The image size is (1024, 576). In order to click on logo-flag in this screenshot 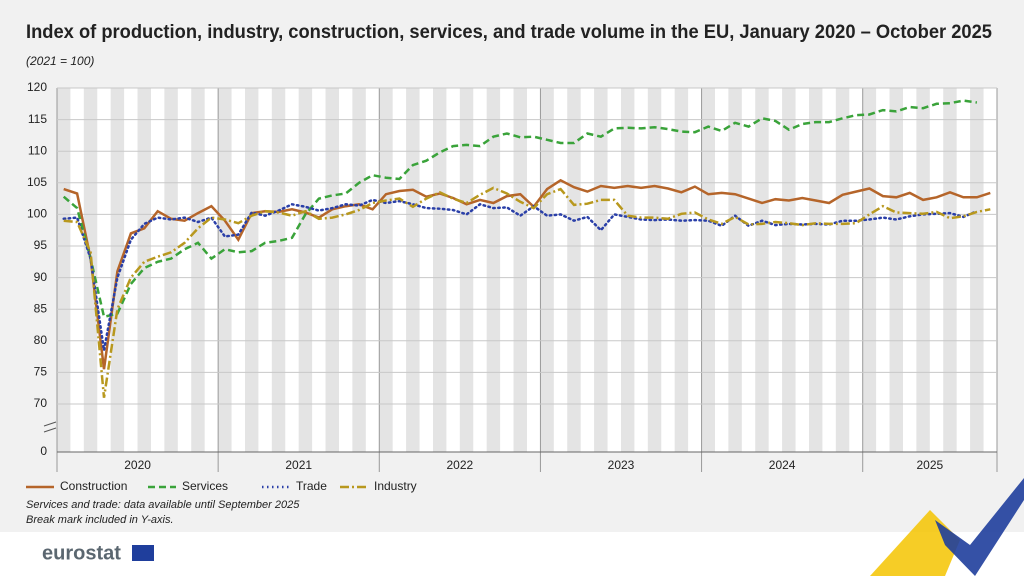, I will do `click(143, 553)`.